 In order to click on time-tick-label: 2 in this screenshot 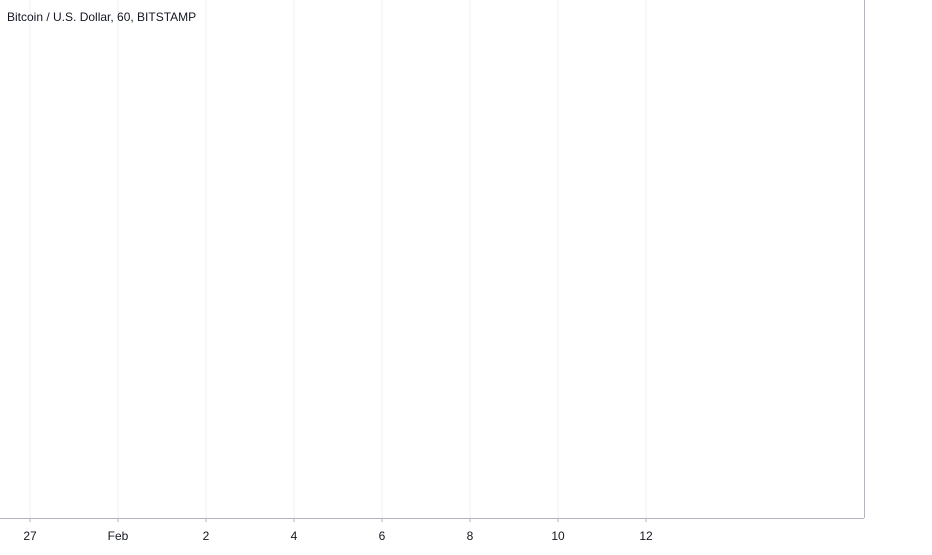, I will do `click(206, 536)`.